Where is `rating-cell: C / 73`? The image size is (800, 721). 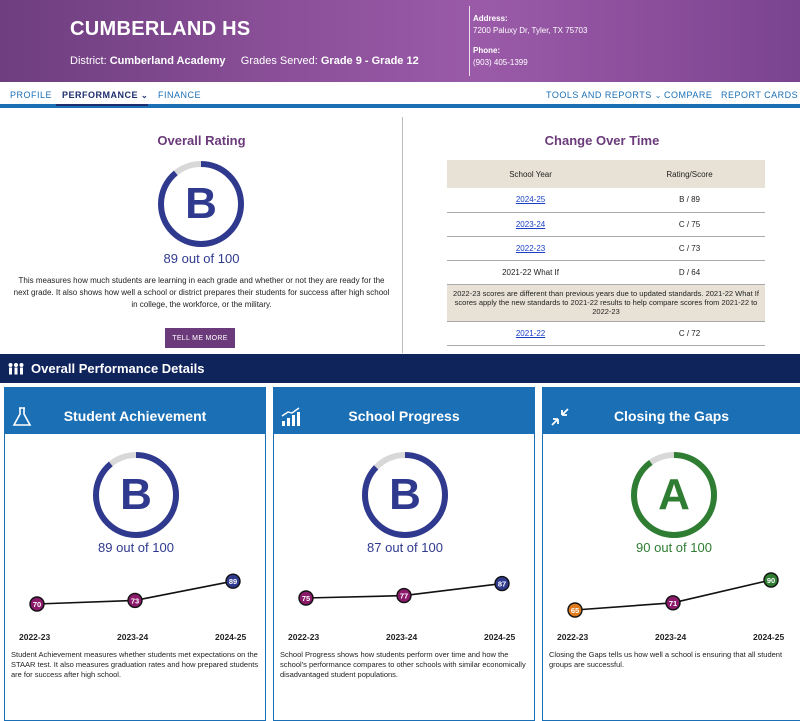
rating-cell: C / 73 is located at coordinates (689, 248).